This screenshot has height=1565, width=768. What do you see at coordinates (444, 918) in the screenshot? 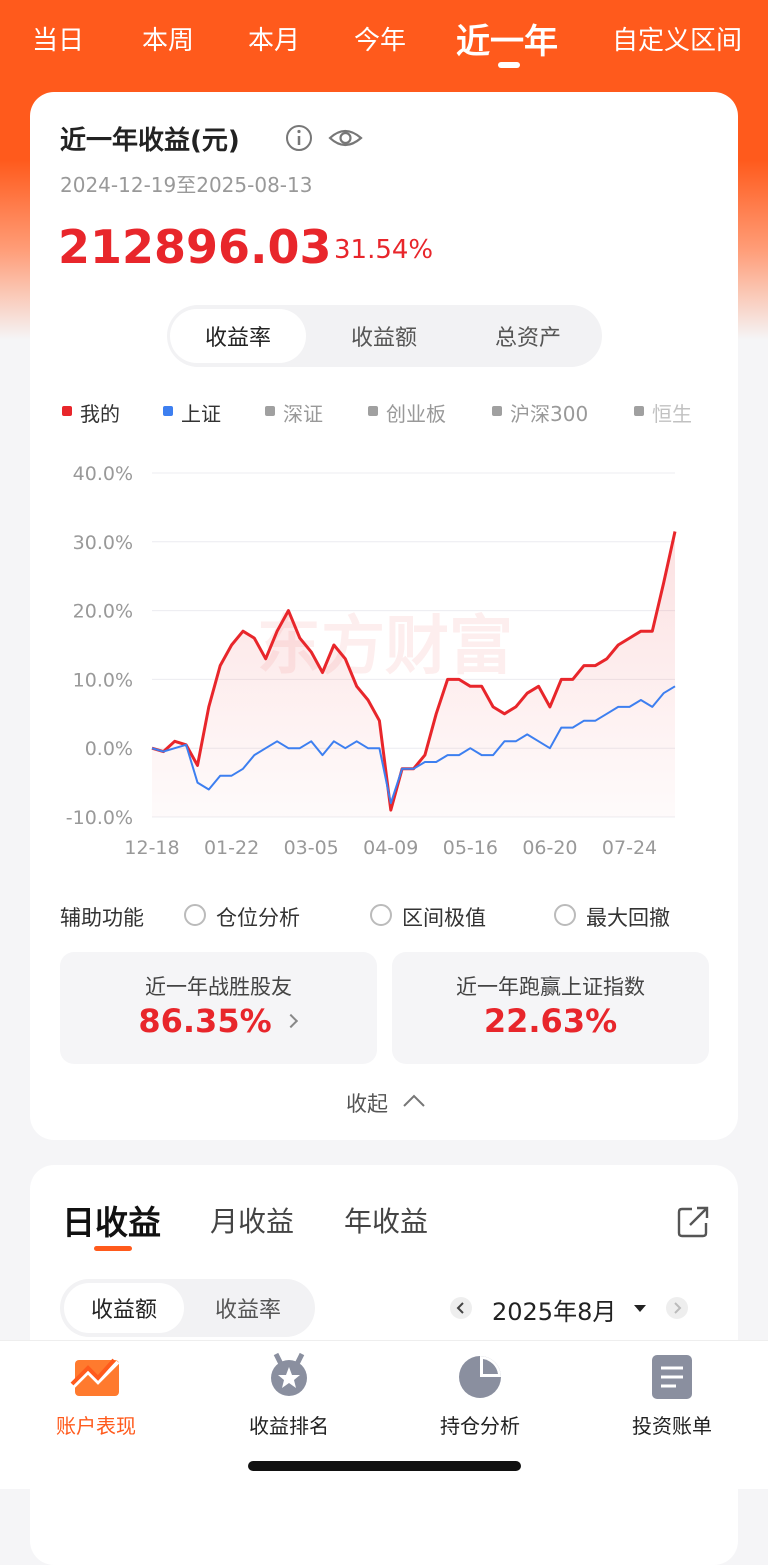
I see `aux-option: 区间极值` at bounding box center [444, 918].